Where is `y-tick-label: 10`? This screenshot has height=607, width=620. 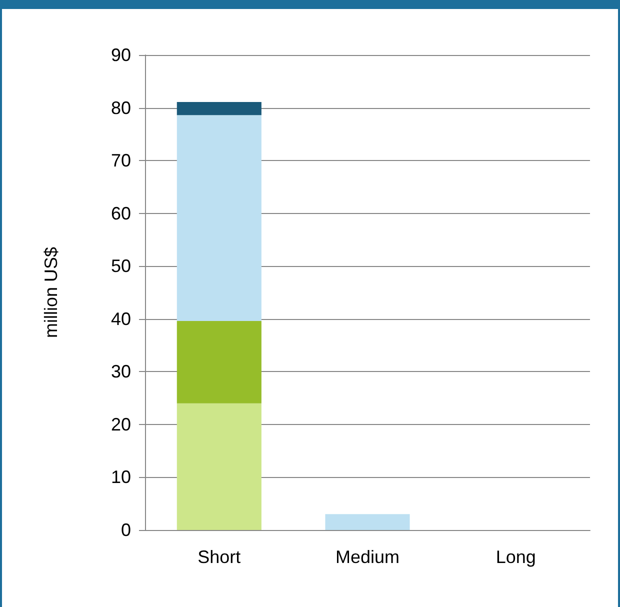
y-tick-label: 10 is located at coordinates (120, 477).